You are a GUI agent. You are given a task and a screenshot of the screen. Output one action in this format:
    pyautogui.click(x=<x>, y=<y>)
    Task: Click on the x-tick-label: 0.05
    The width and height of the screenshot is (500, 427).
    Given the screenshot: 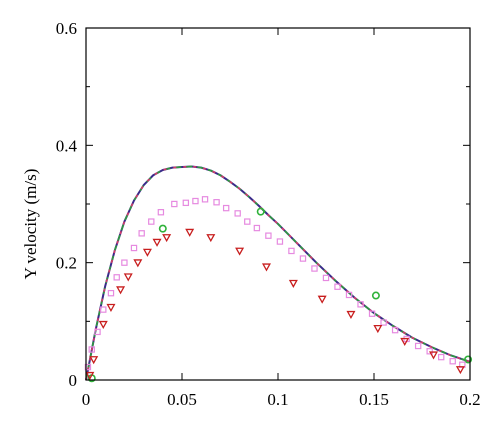 What is the action you would take?
    pyautogui.click(x=182, y=399)
    